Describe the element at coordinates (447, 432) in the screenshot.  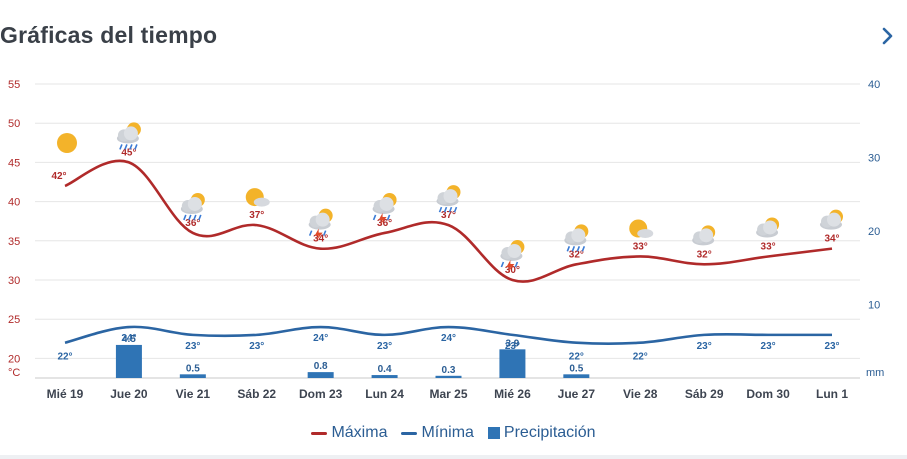
I see `legend-label-min: Mínima` at that location.